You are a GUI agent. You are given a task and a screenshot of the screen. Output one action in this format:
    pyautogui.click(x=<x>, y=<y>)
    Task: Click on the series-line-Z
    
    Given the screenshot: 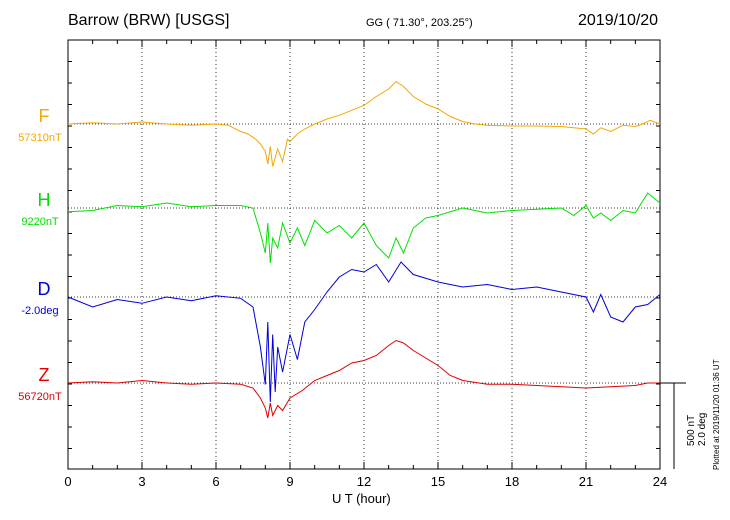 What is the action you would take?
    pyautogui.click(x=363, y=379)
    